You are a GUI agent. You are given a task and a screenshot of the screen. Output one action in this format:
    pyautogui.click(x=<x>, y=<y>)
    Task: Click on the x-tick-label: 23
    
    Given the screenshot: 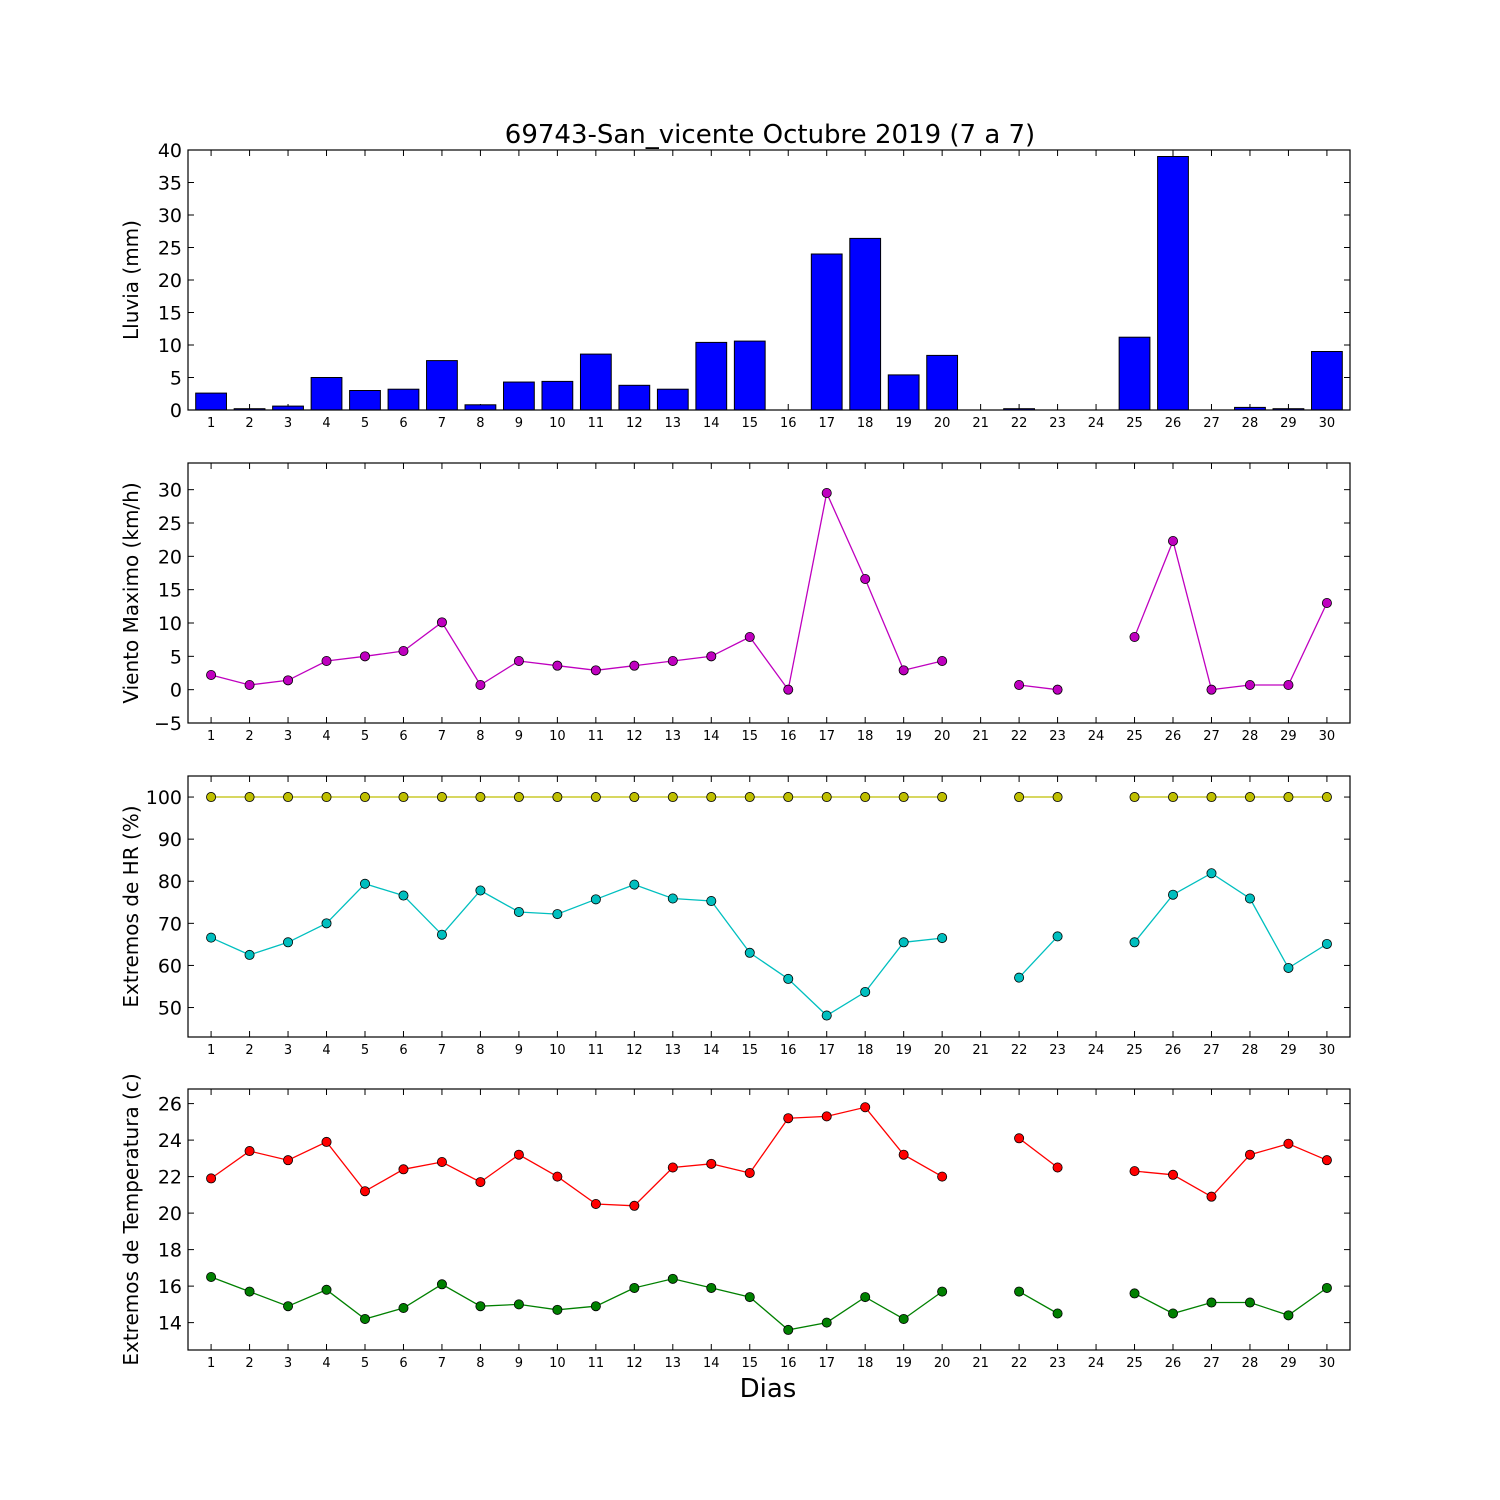 What is the action you would take?
    pyautogui.click(x=1057, y=1363)
    